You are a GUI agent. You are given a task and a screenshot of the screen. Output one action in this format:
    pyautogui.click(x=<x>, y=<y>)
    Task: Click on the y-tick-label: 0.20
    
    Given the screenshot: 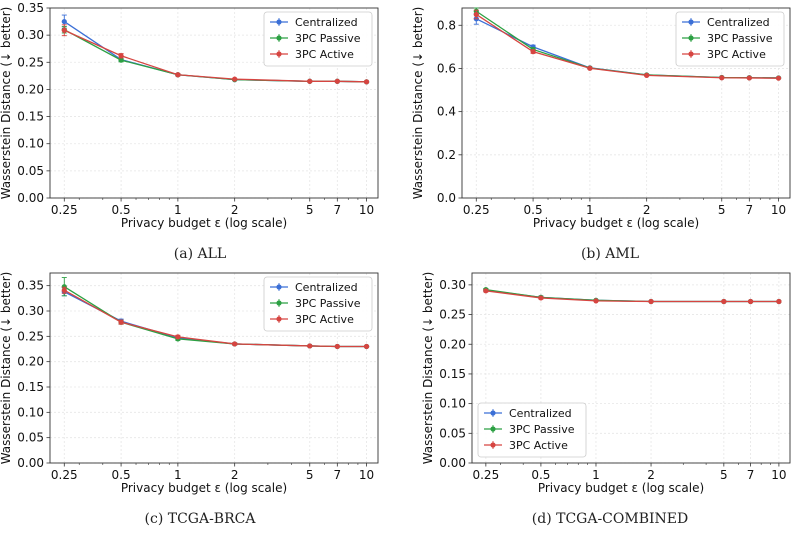 What is the action you would take?
    pyautogui.click(x=452, y=344)
    